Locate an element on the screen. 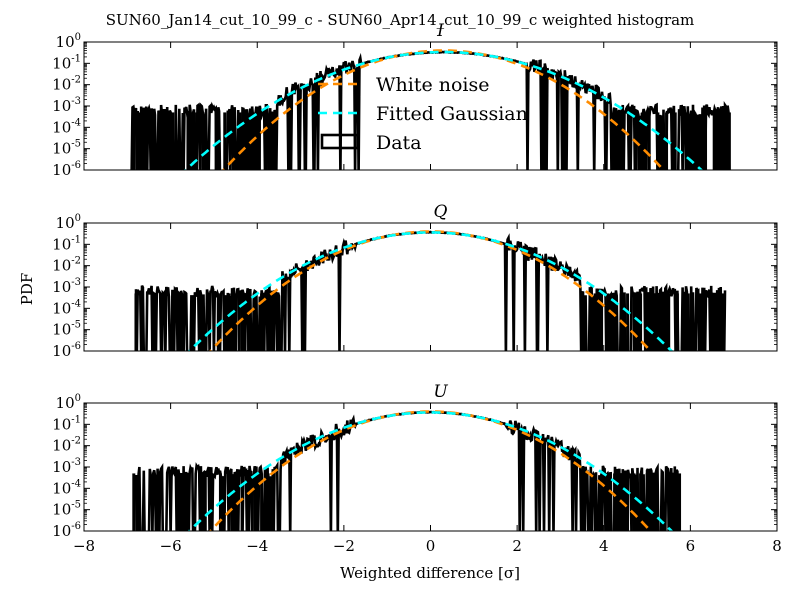 The image size is (800, 600). y-tick-label-exponent: -4 is located at coordinates (76, 483).